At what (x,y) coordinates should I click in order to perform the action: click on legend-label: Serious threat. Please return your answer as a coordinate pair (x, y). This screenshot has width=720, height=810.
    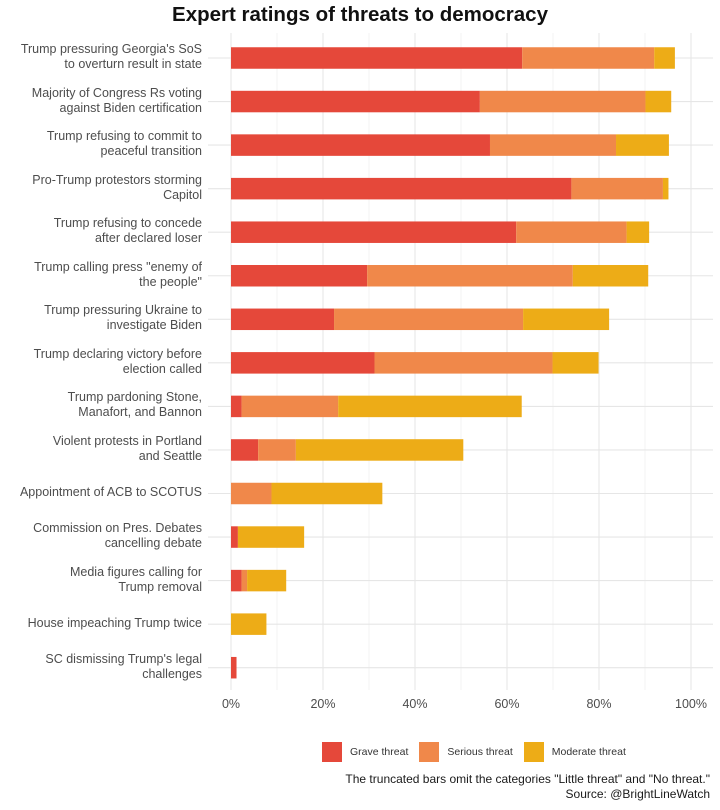
    Looking at the image, I should click on (480, 752).